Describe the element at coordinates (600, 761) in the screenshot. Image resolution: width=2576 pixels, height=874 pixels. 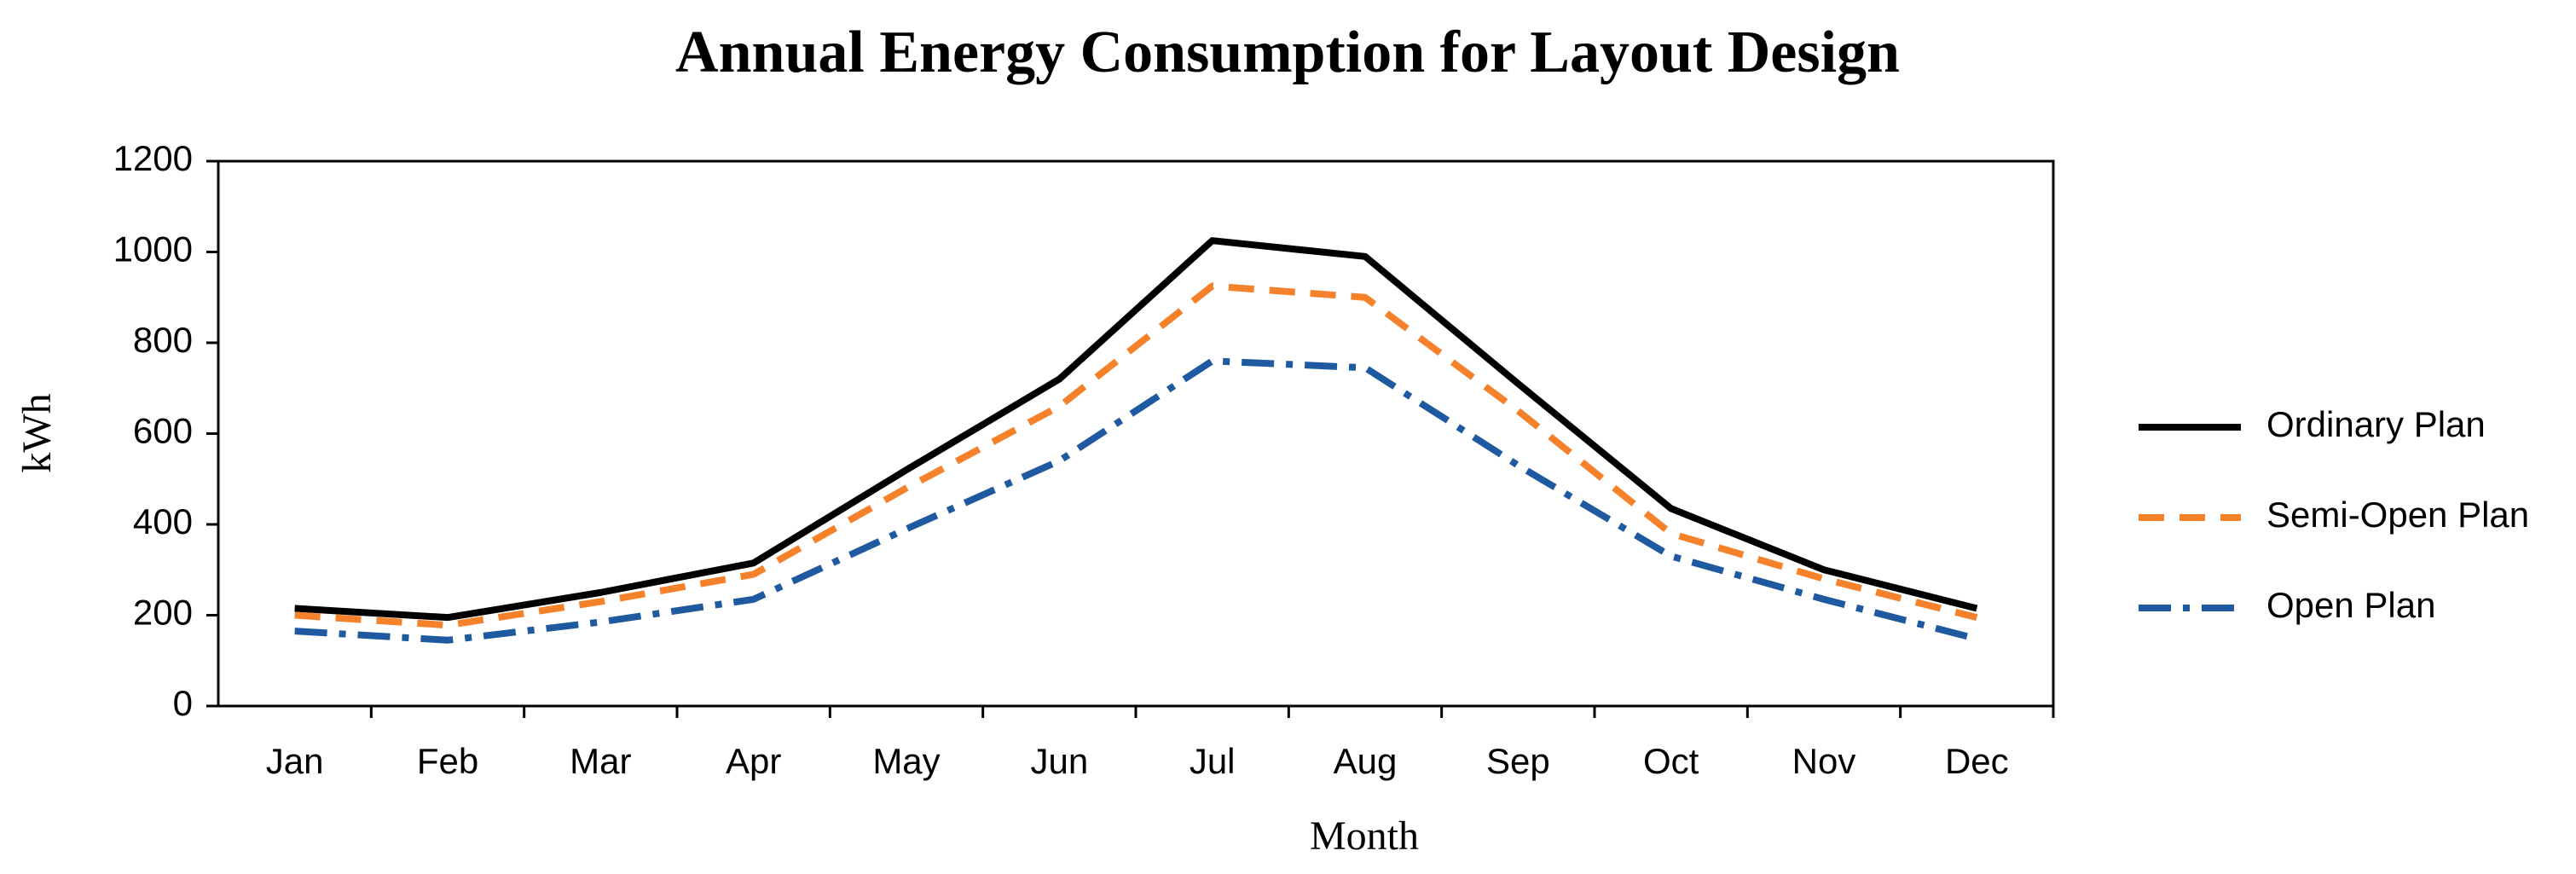
I see `x-tick-label: Mar` at that location.